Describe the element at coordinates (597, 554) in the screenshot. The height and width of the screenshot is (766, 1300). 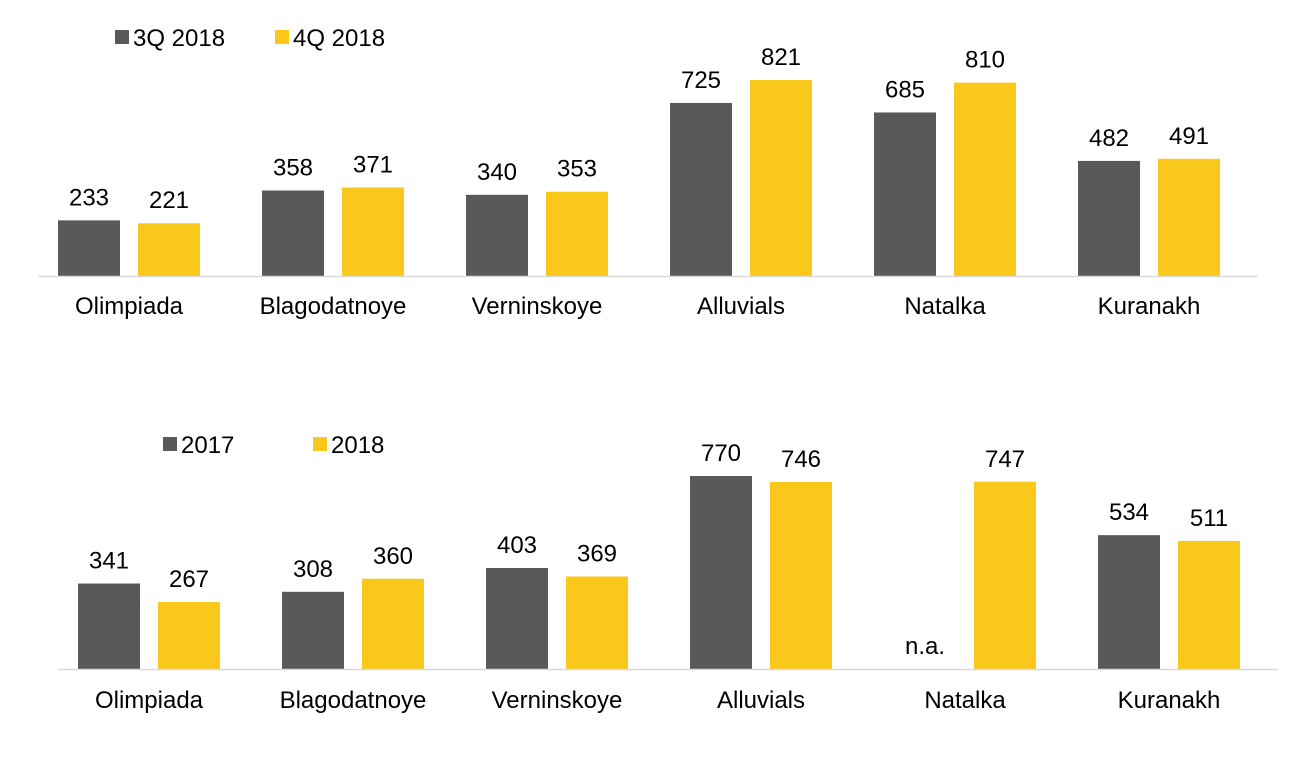
I see `data-label: 369` at that location.